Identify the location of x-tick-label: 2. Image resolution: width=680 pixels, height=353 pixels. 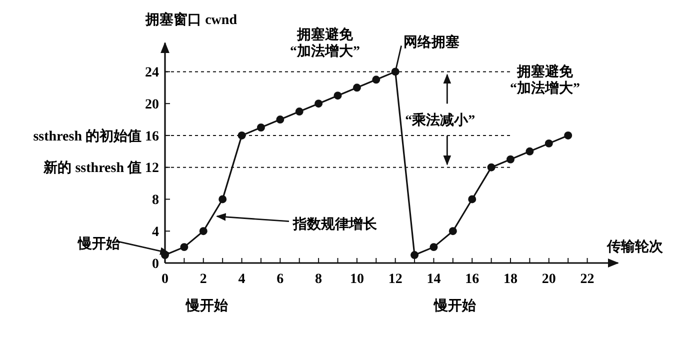
(203, 279).